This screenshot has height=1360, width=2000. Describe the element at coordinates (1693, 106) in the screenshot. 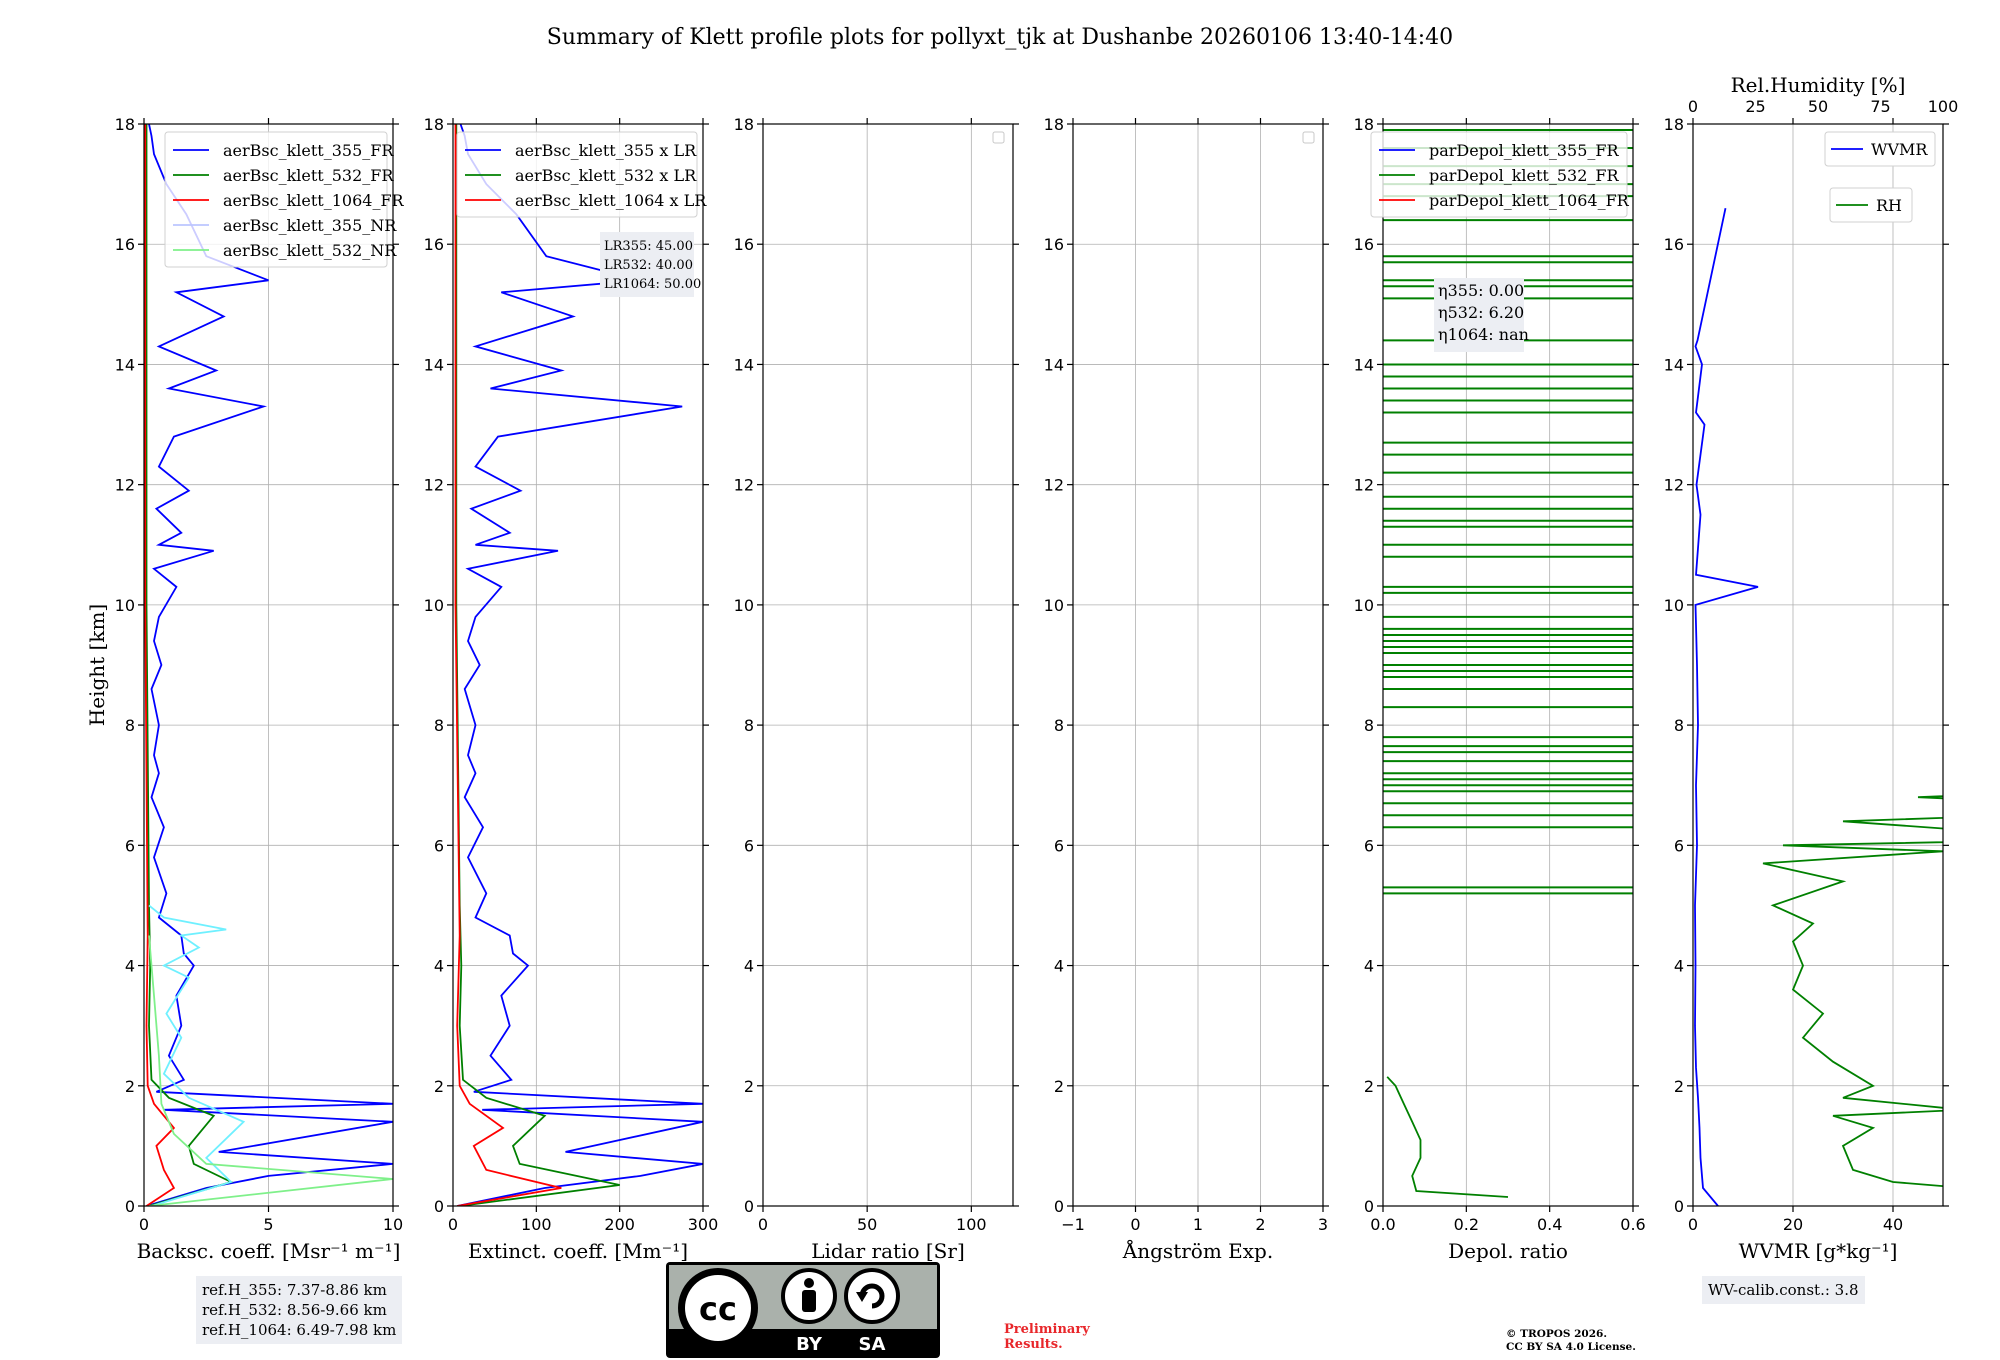

I see `top-x-tick-label: 0` at that location.